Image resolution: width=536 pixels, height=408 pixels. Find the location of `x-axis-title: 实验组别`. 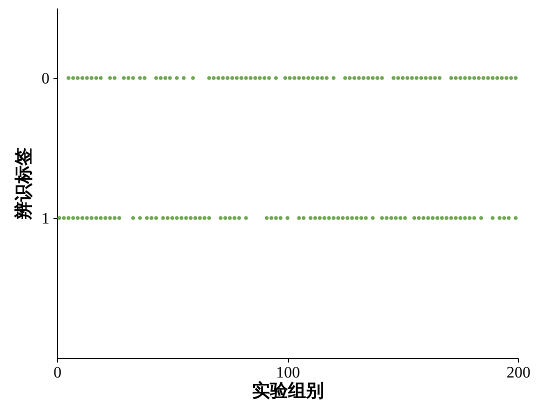

x-axis-title: 实验组别 is located at coordinates (288, 390).